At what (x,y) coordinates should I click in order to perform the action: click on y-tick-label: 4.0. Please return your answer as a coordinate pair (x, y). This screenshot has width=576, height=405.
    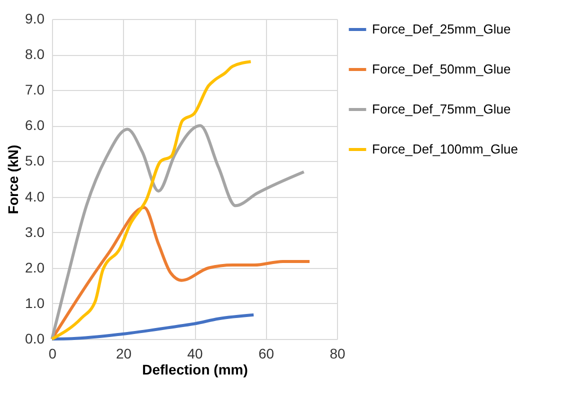
    Looking at the image, I should click on (35, 196).